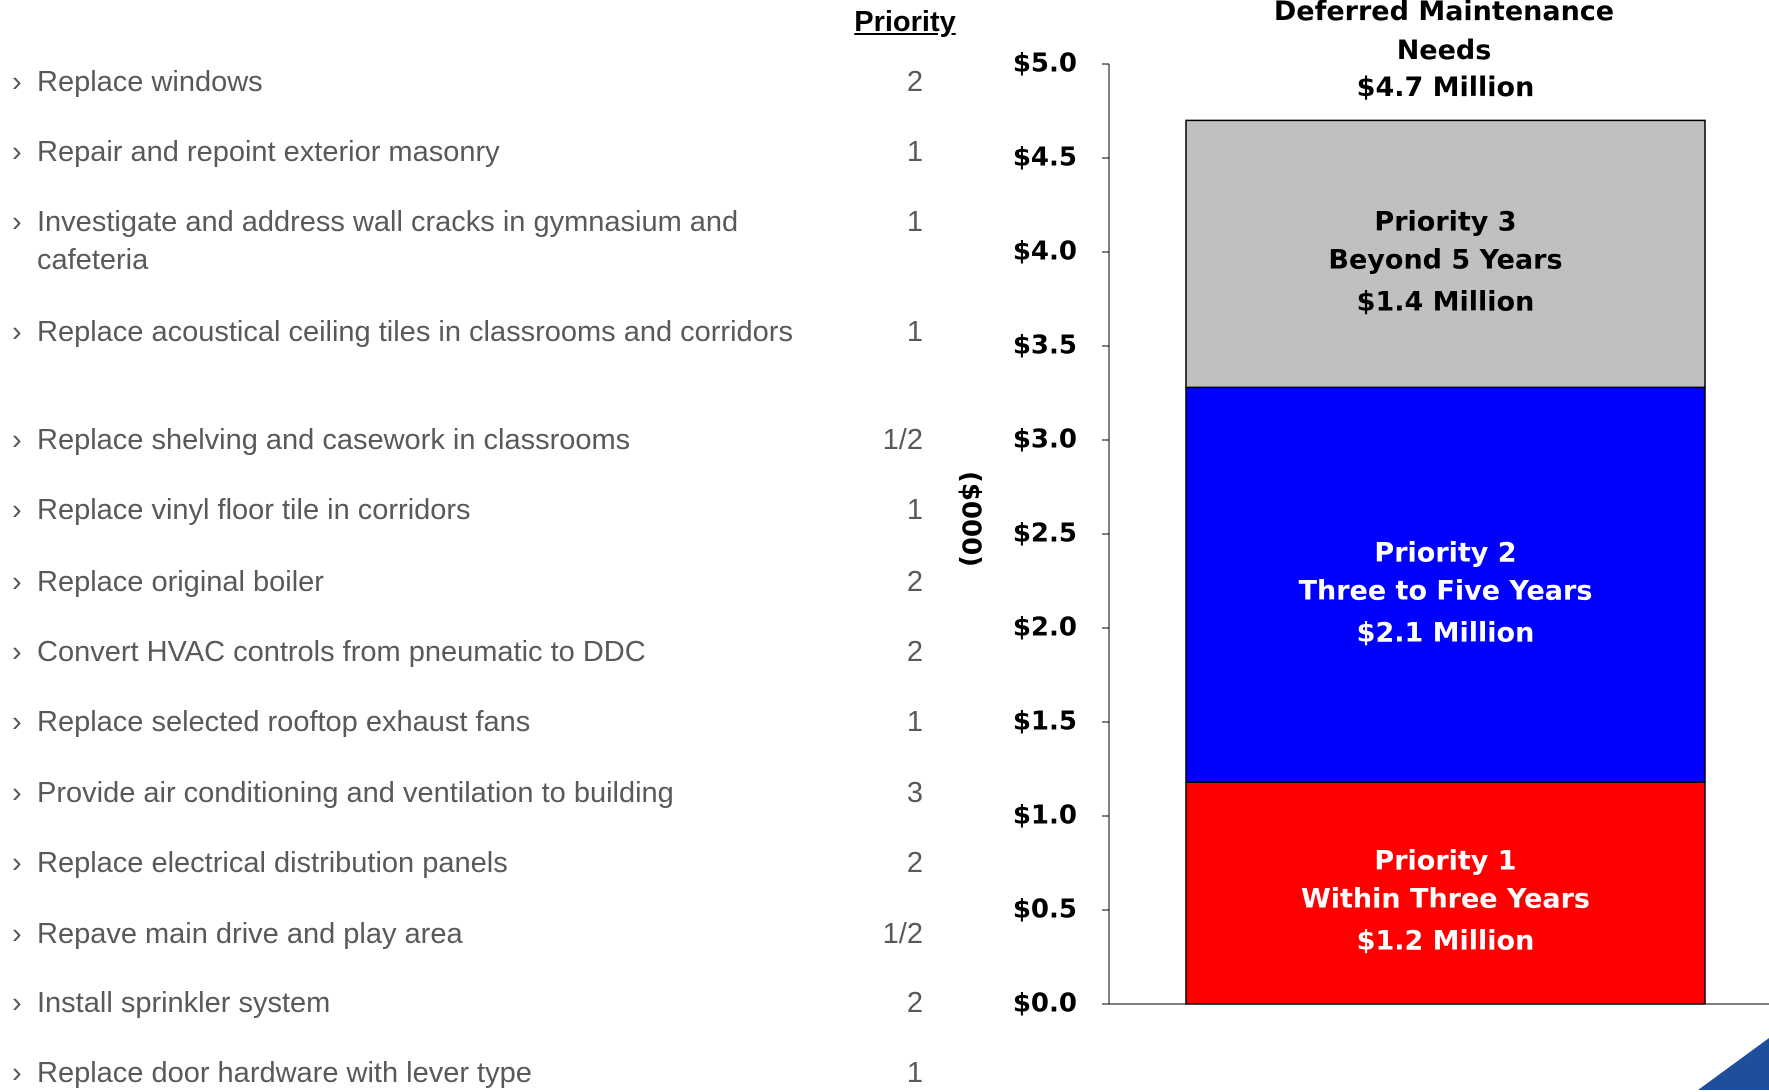 The width and height of the screenshot is (1769, 1092). What do you see at coordinates (914, 793) in the screenshot?
I see `priority-value: 3` at bounding box center [914, 793].